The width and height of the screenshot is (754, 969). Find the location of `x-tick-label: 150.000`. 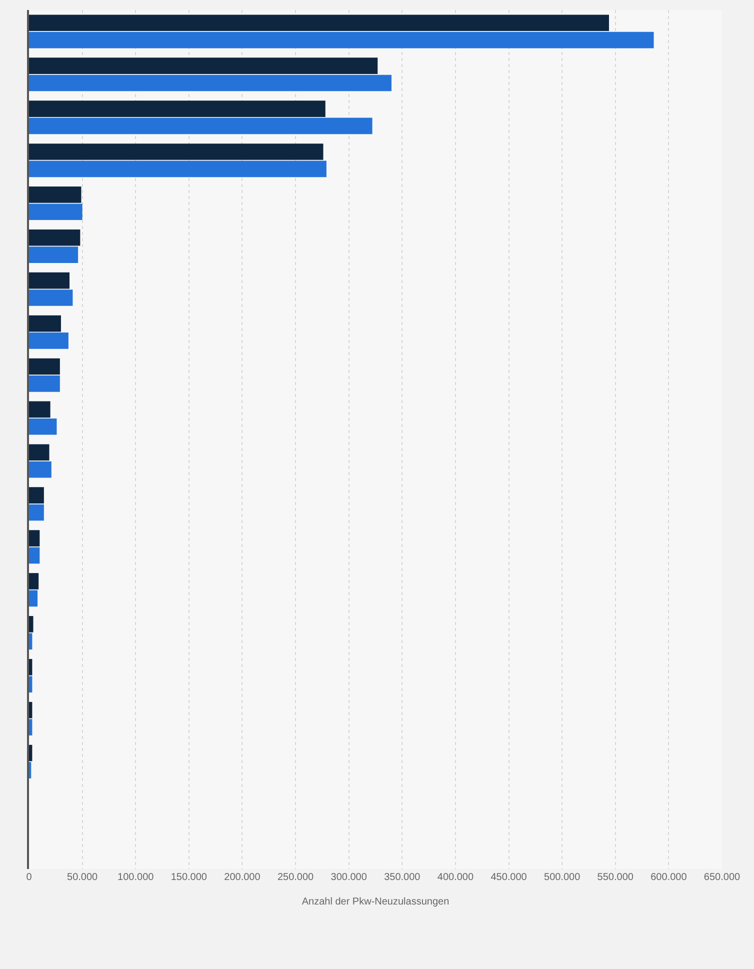

x-tick-label: 150.000 is located at coordinates (189, 877).